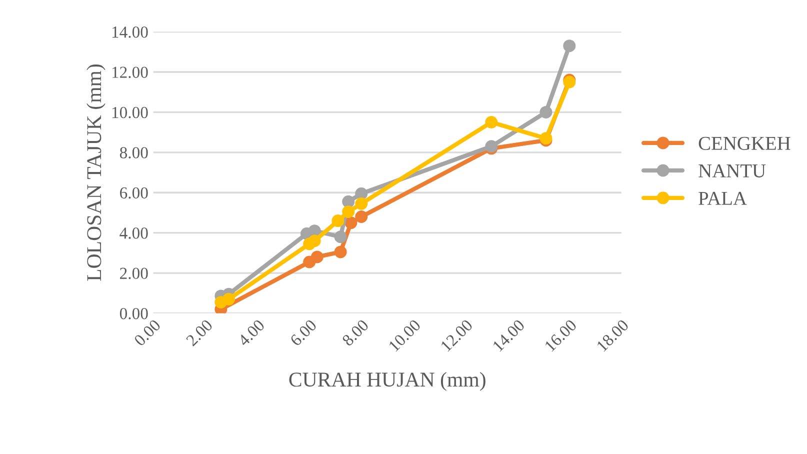 The image size is (807, 454). Describe the element at coordinates (722, 198) in the screenshot. I see `legend-label: PALA` at that location.